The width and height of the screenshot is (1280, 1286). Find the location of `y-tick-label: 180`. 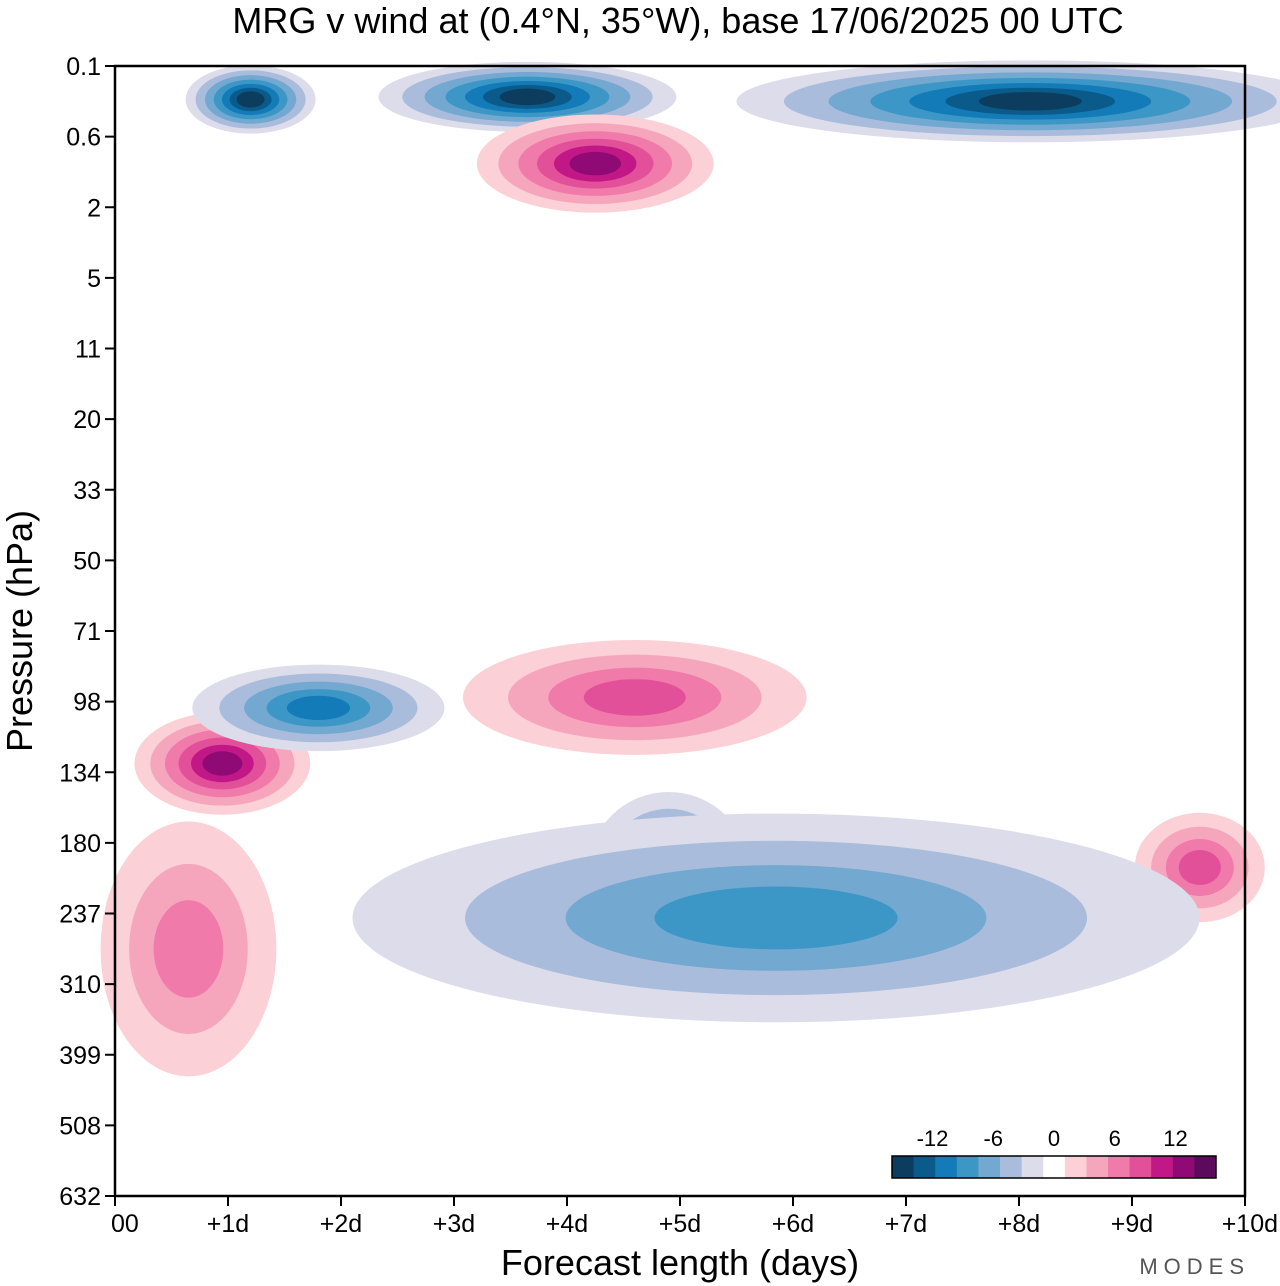

y-tick-label: 180 is located at coordinates (80, 844).